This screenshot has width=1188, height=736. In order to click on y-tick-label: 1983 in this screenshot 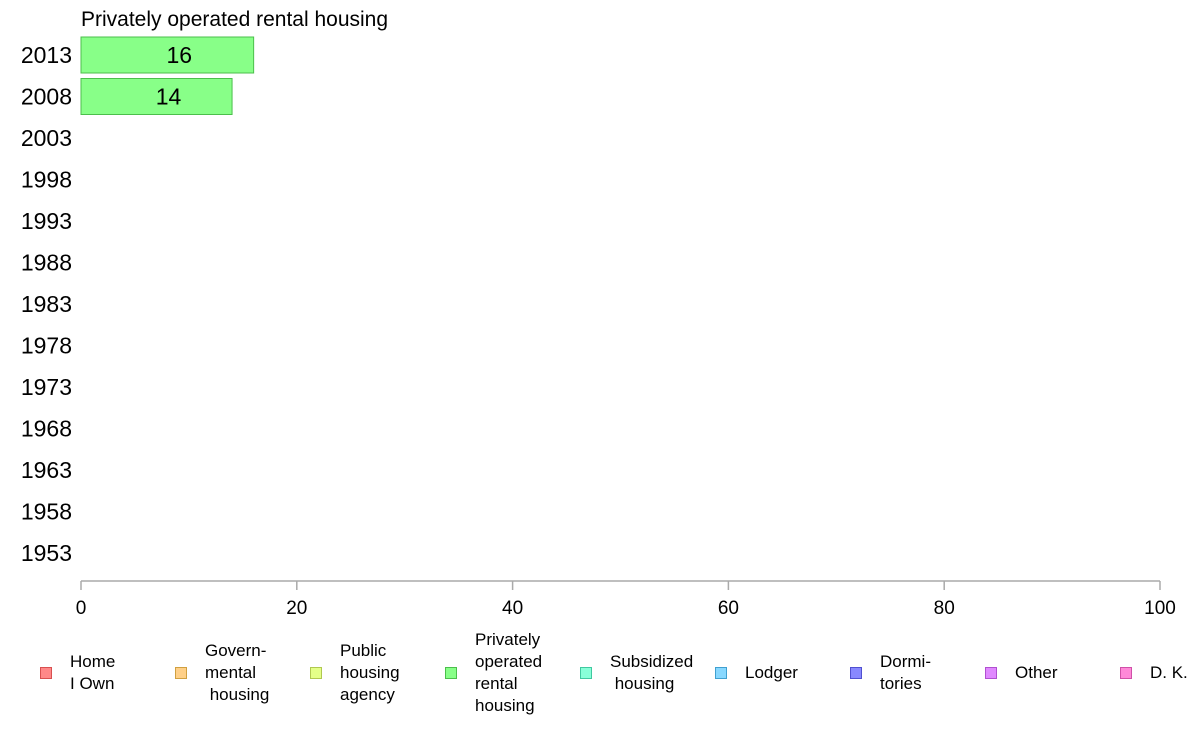, I will do `click(46, 304)`.